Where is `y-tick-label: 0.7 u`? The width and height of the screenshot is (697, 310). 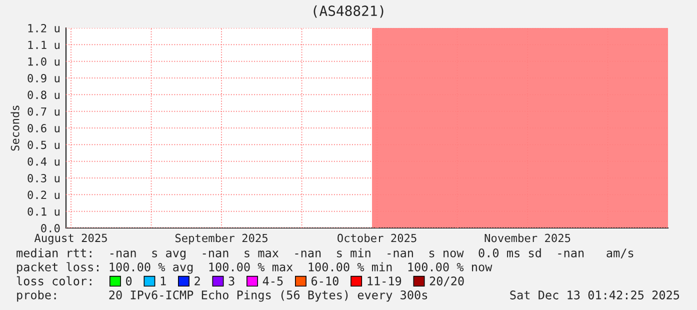
y-tick-label: 0.7 u is located at coordinates (44, 111).